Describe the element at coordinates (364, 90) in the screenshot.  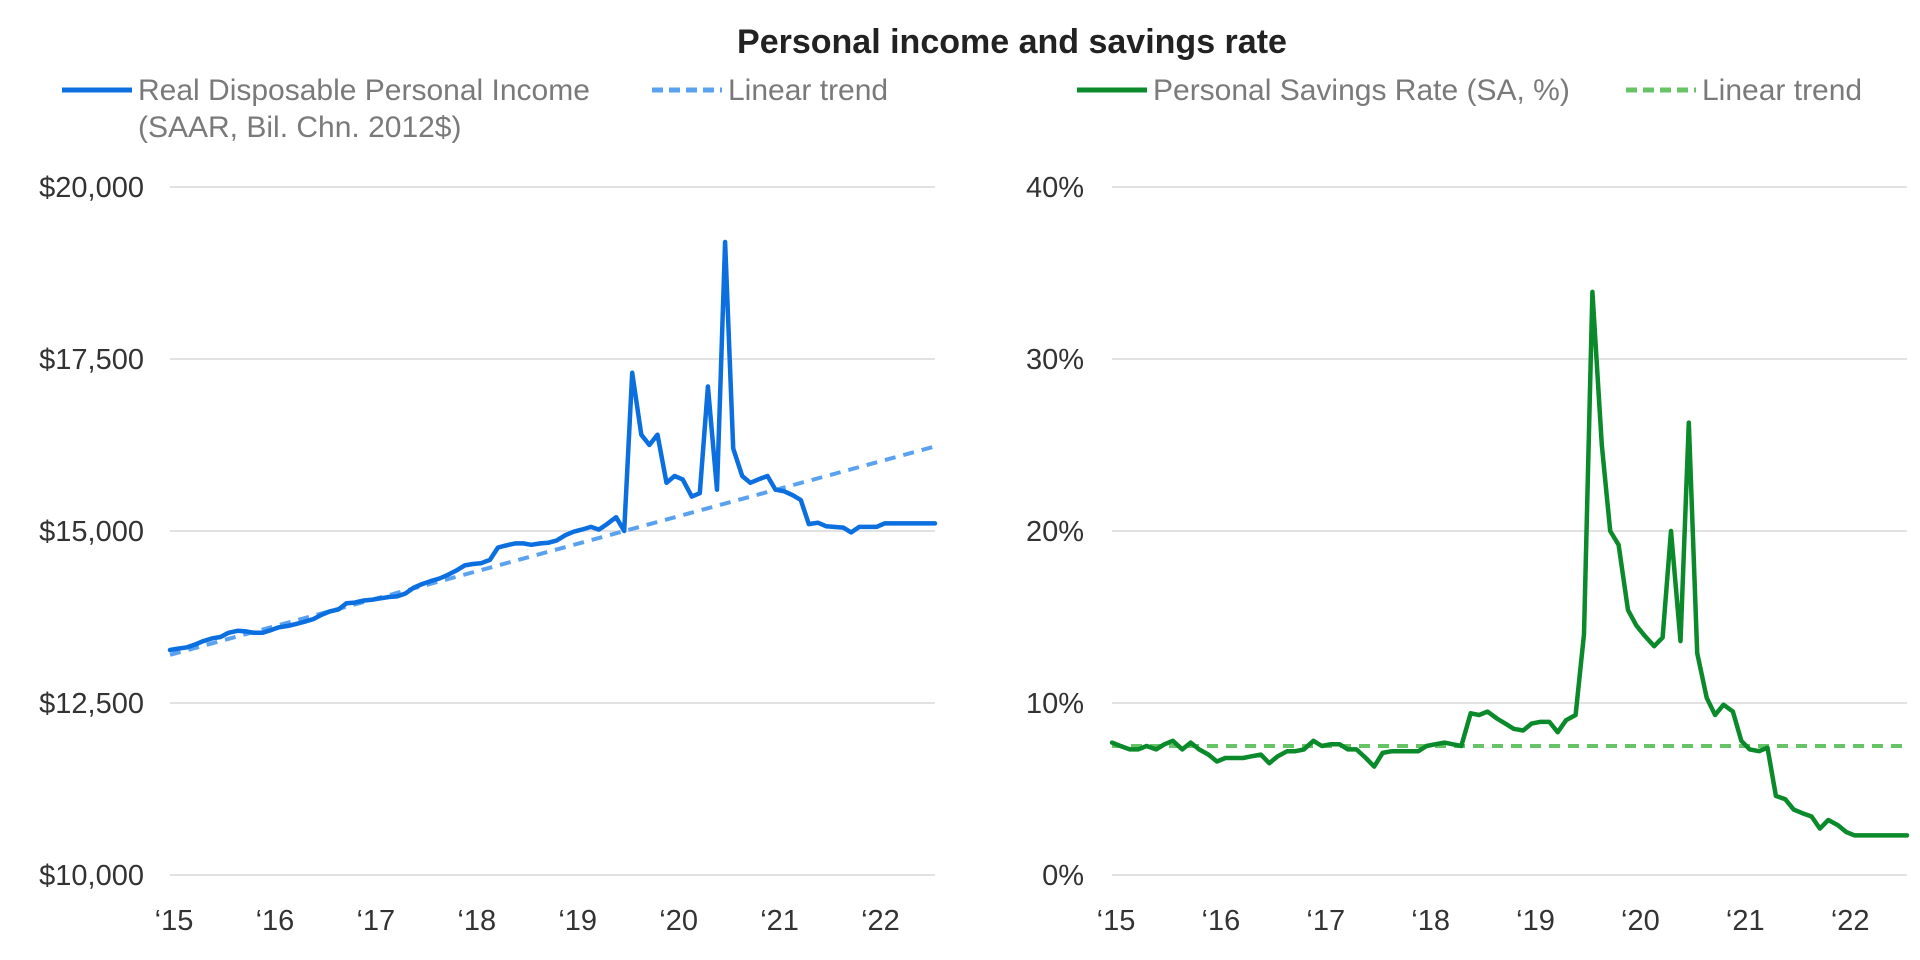
I see `income-legend-label: Real Disposable Personal Income` at that location.